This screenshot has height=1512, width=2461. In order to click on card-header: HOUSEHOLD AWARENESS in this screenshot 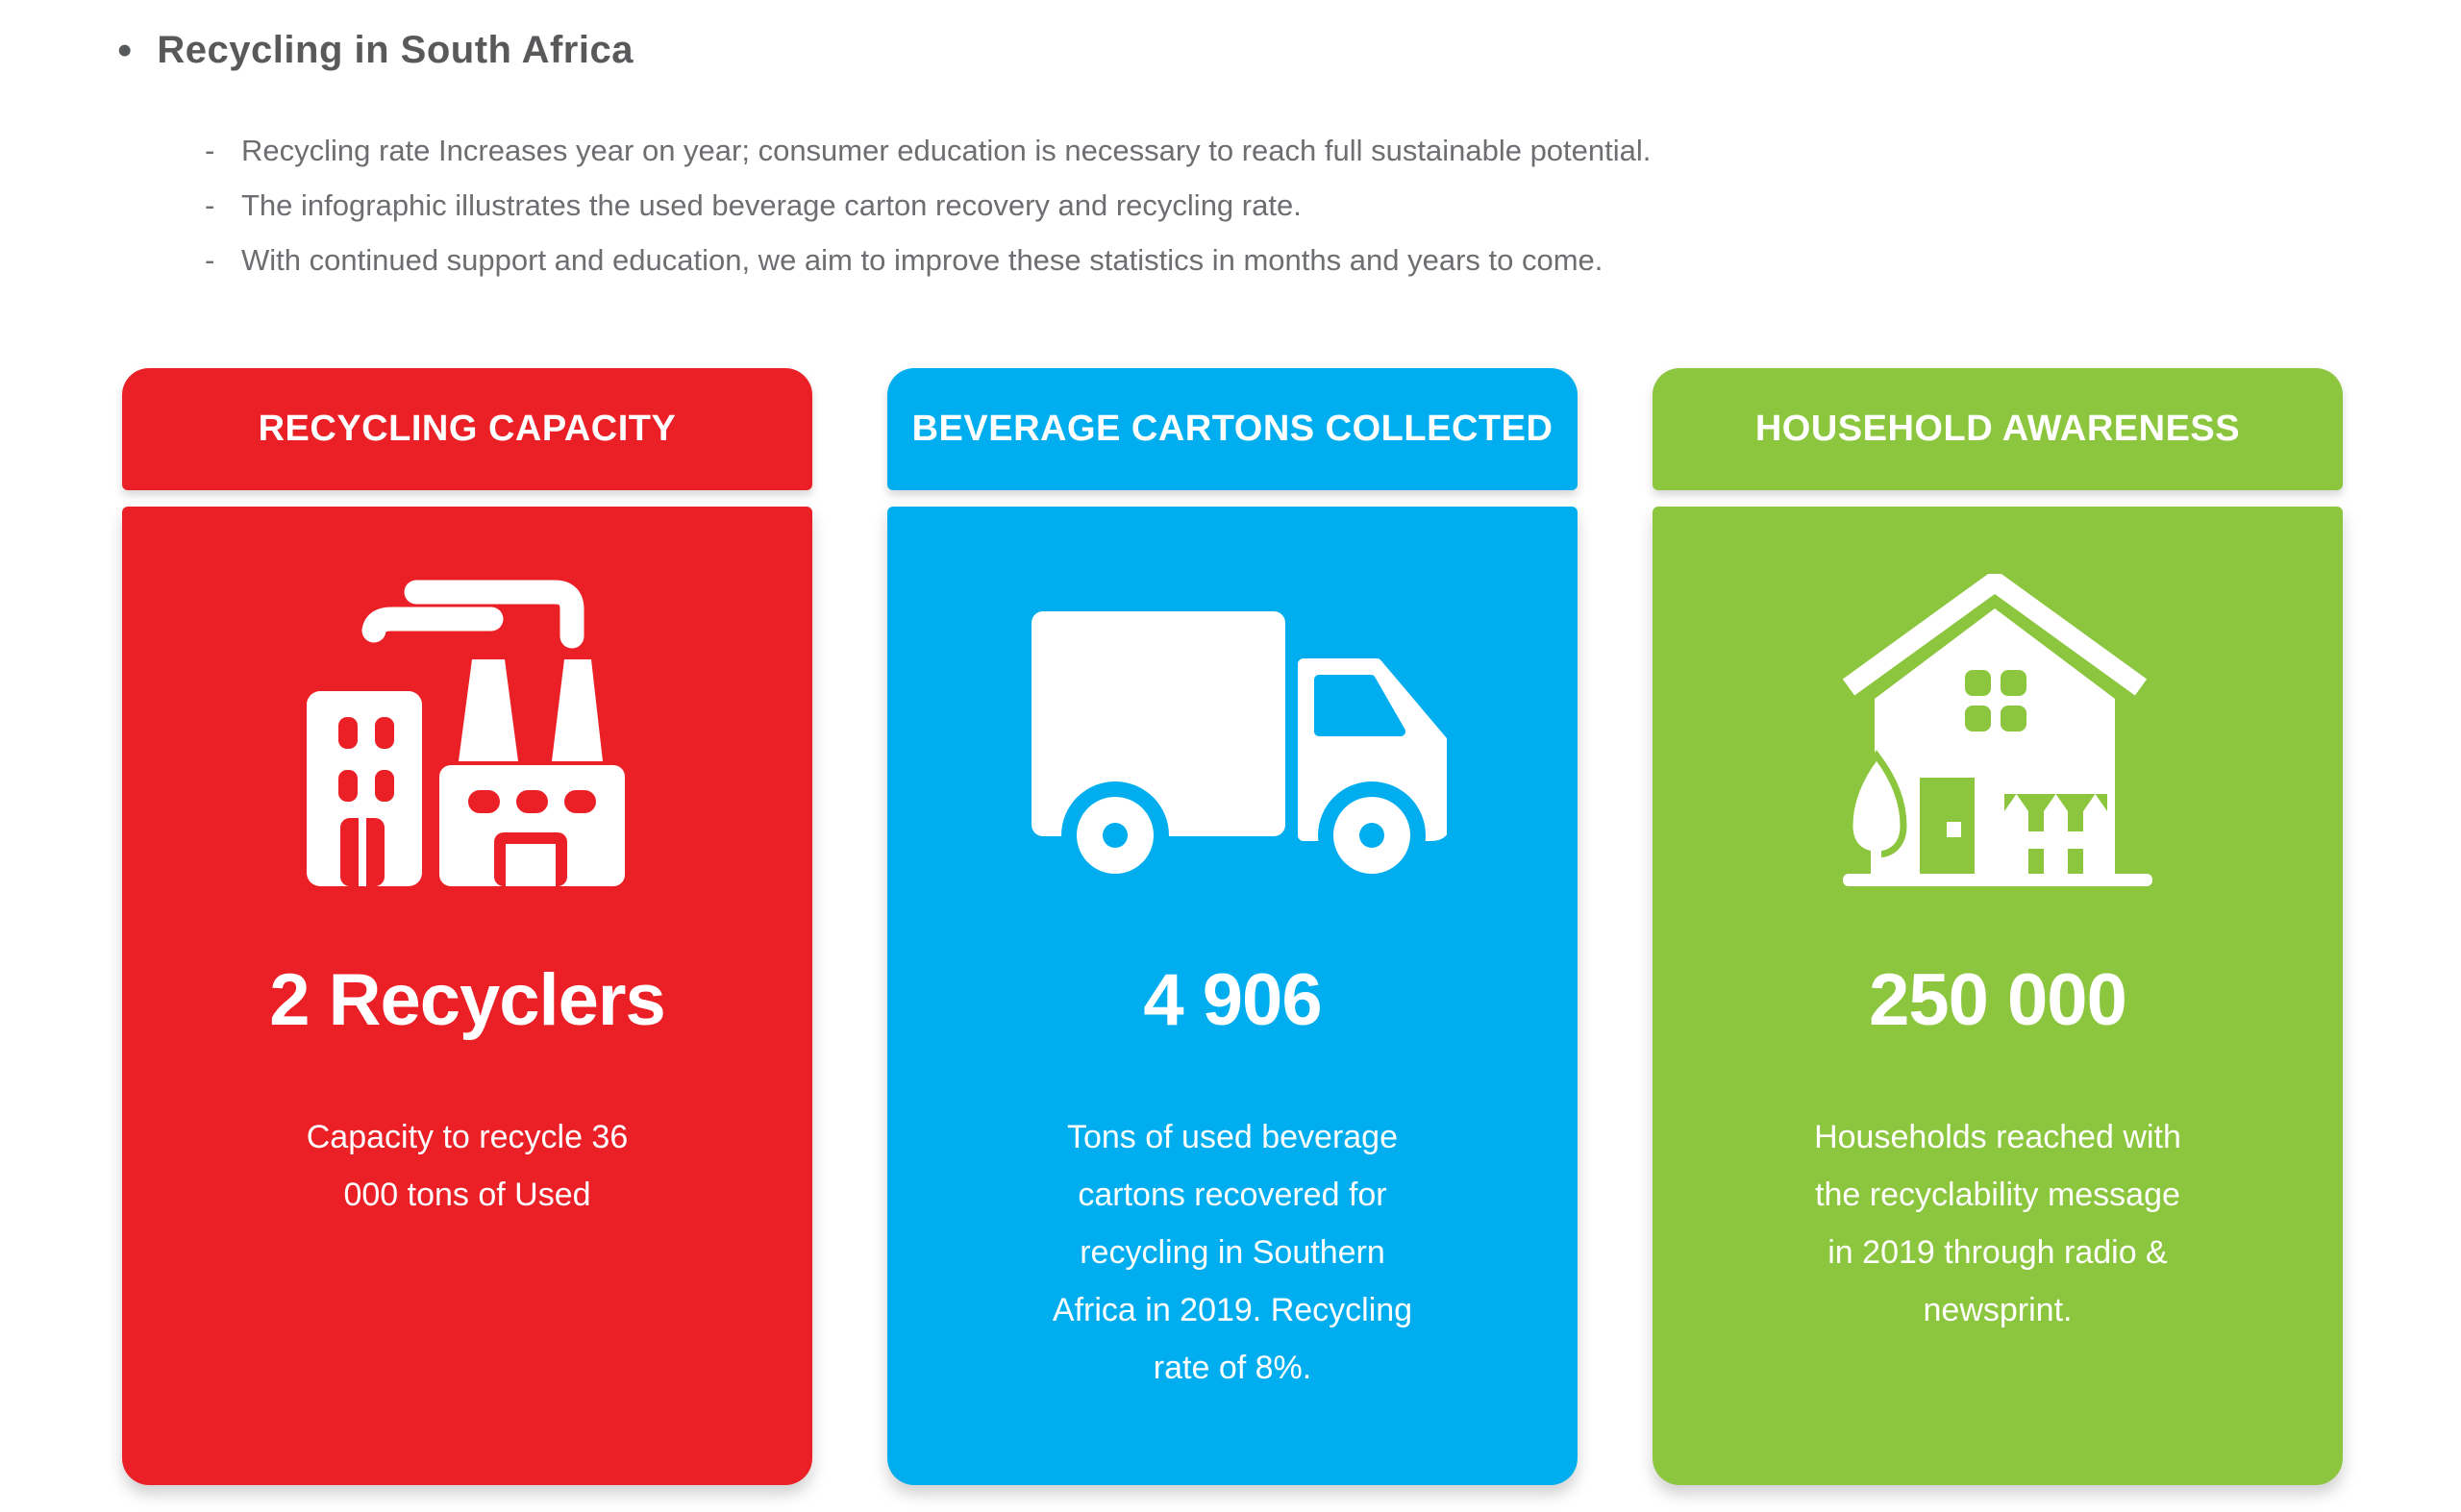, I will do `click(1998, 429)`.